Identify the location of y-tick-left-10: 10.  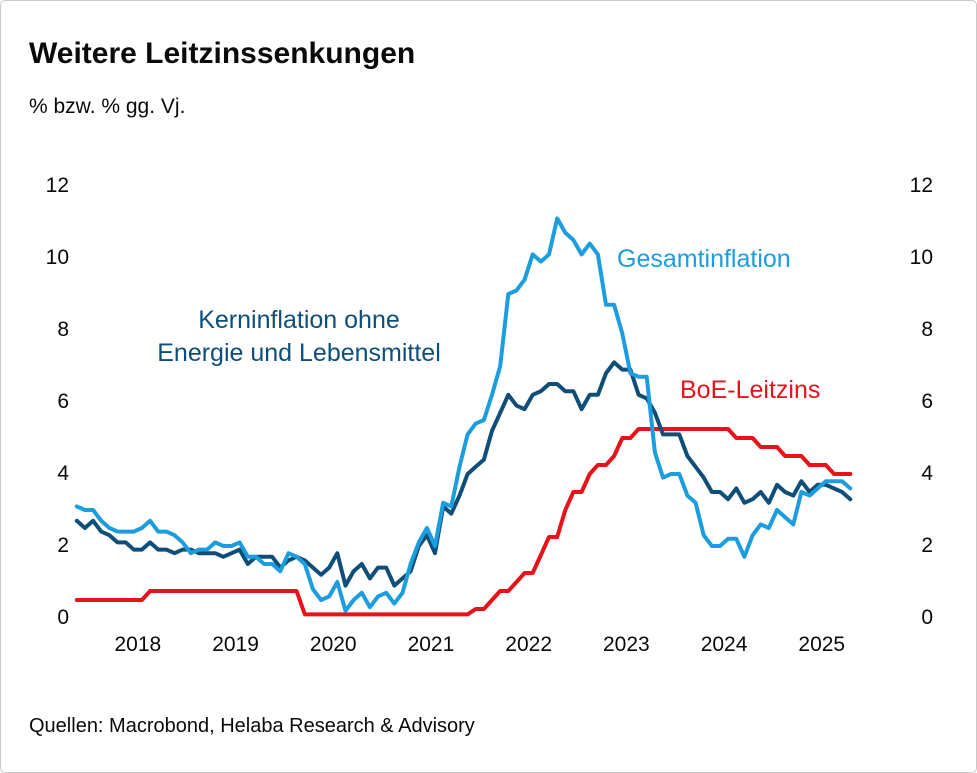
(57, 257).